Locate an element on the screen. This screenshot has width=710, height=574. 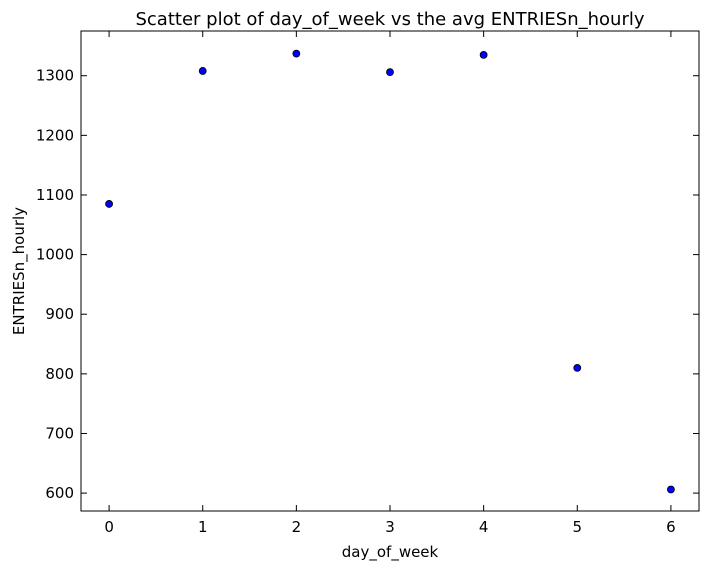
y-tick-label: 1300 is located at coordinates (55, 76).